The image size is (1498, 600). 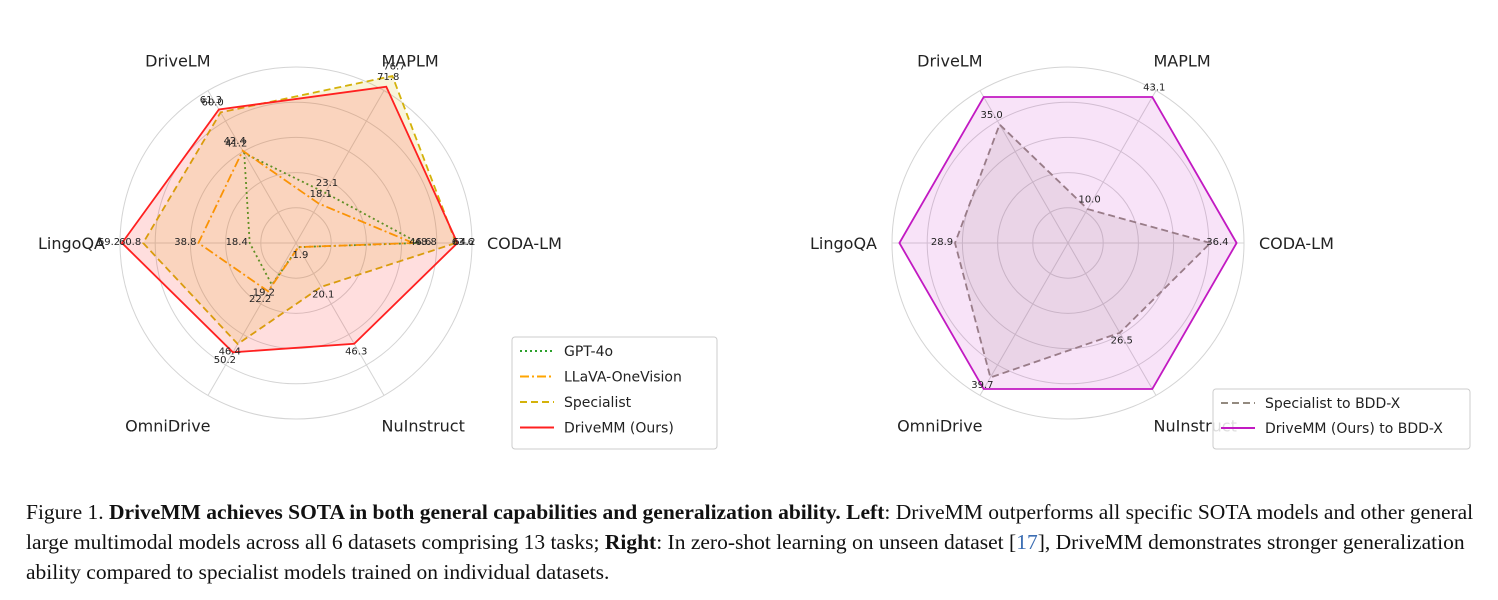 I want to click on legend-label-llava-onevision: LLaVA-OneVision, so click(x=623, y=378).